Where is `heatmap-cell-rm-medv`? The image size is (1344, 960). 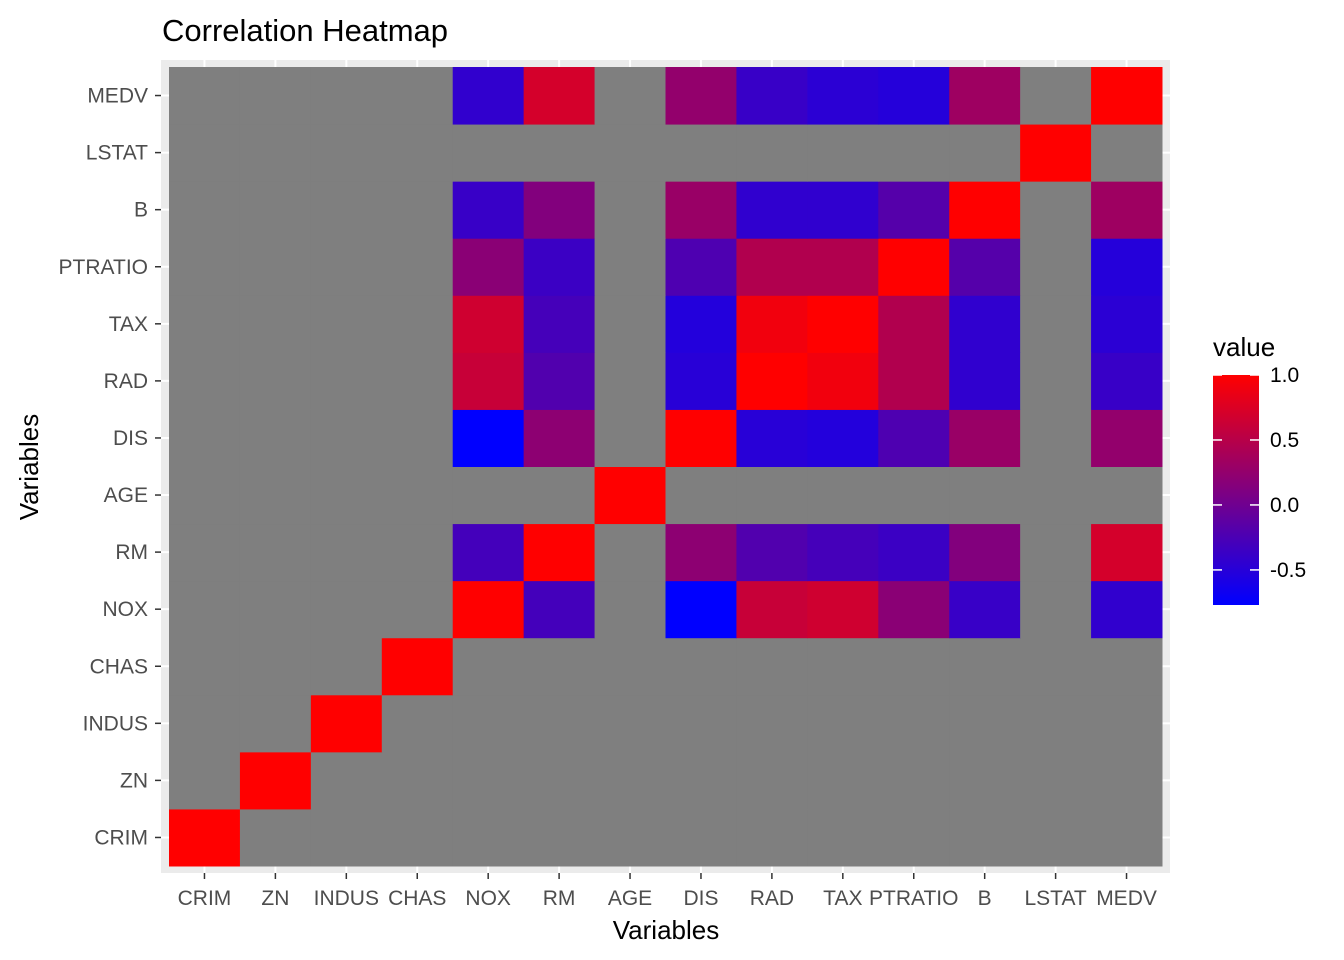 heatmap-cell-rm-medv is located at coordinates (559, 96).